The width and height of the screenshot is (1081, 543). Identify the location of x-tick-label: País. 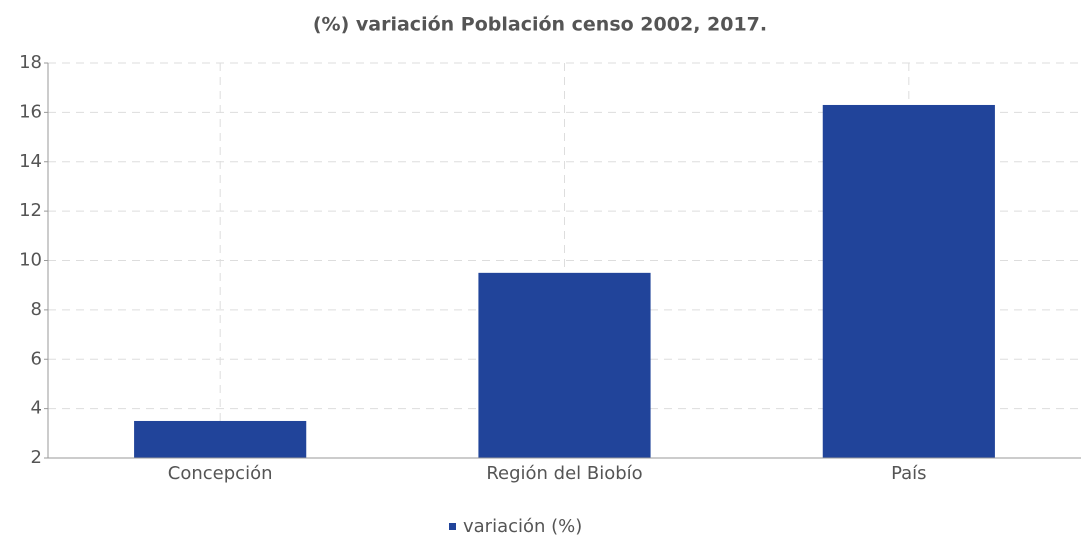
(908, 473).